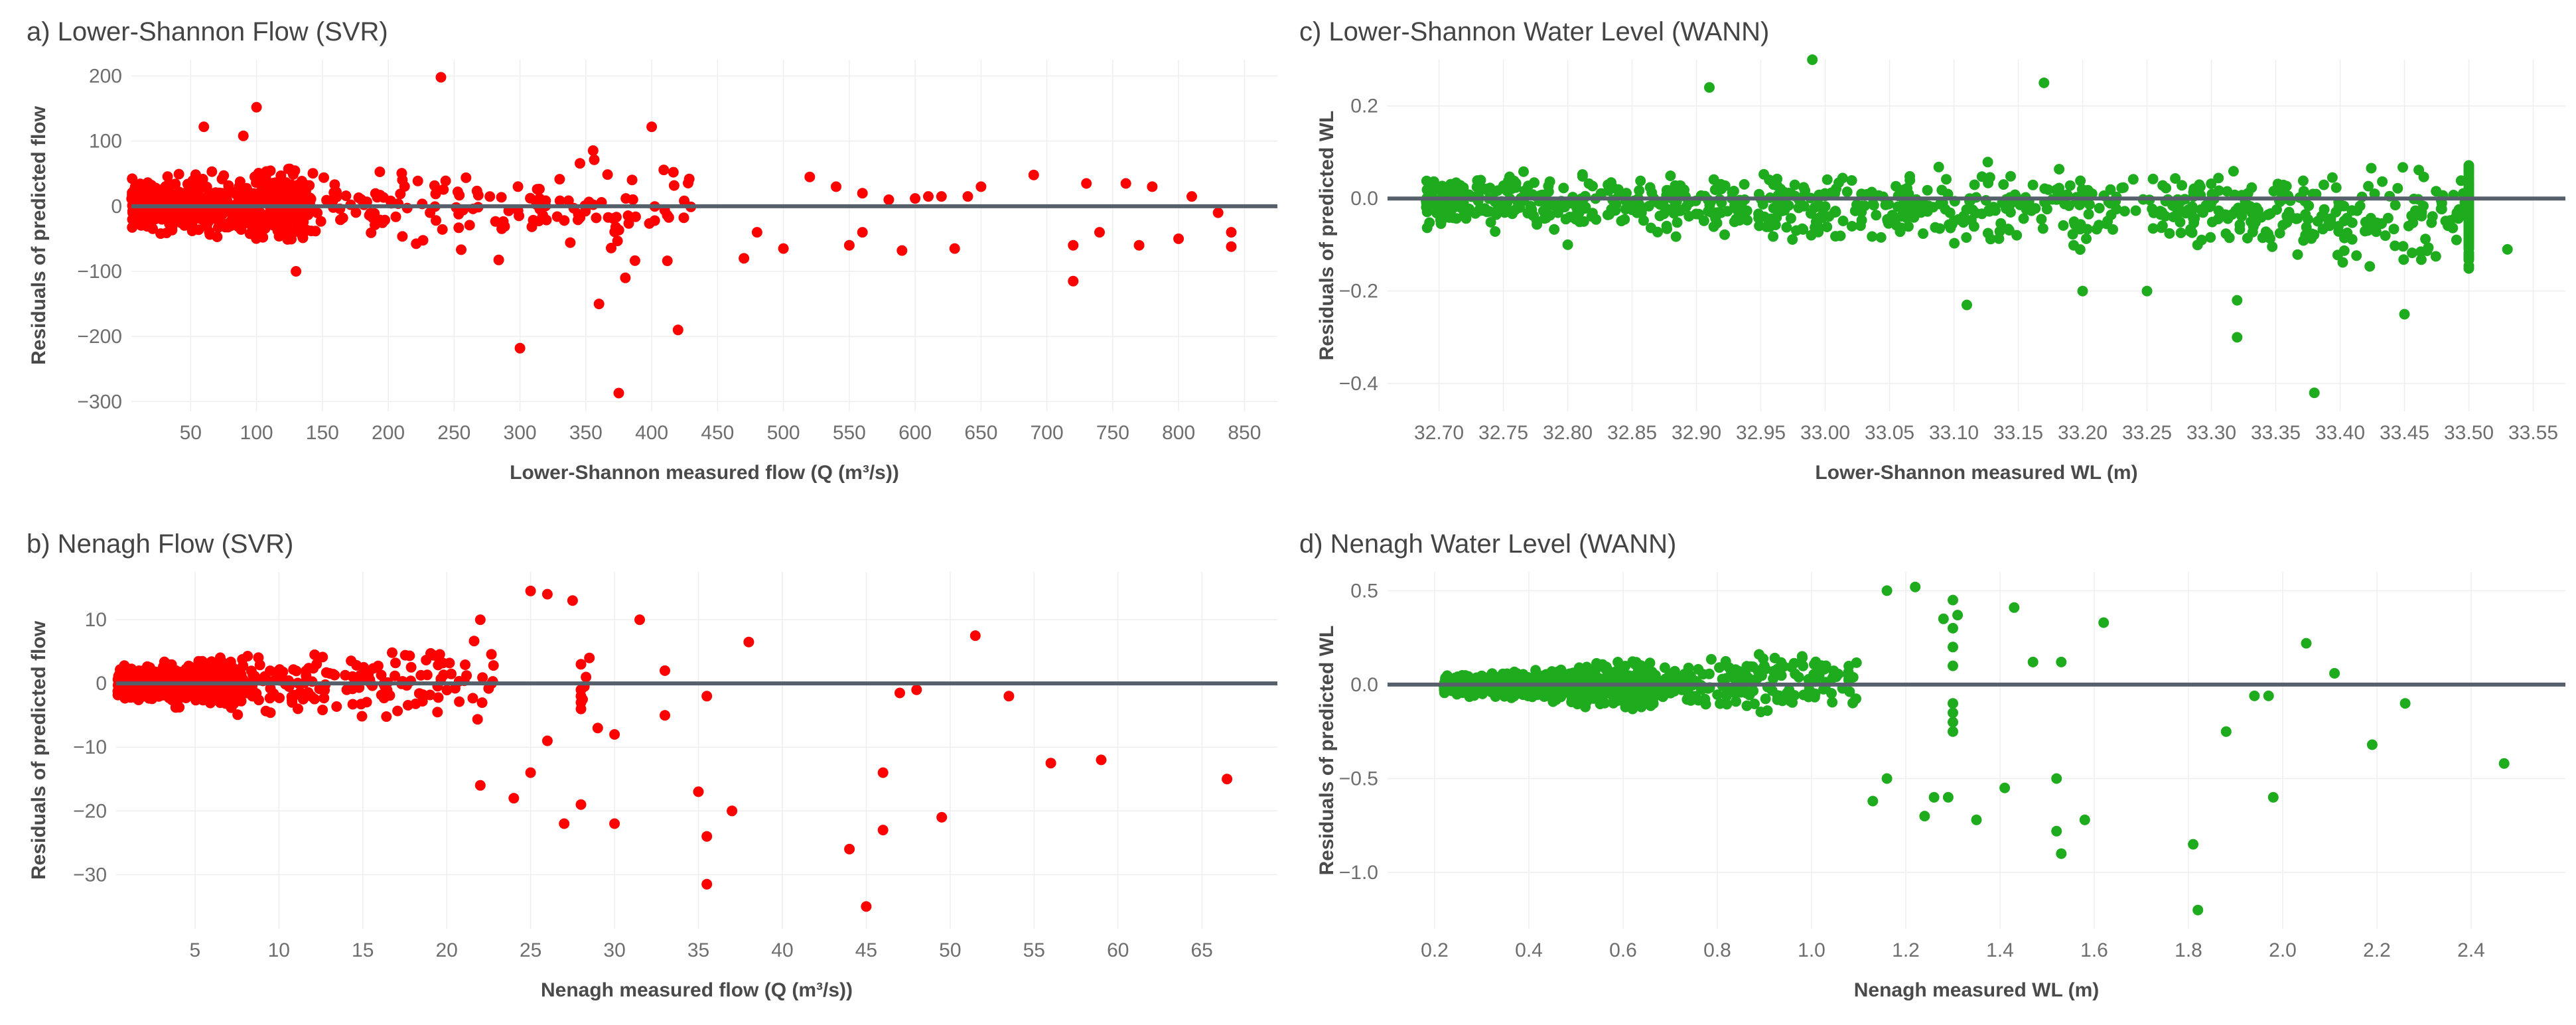  What do you see at coordinates (1364, 685) in the screenshot?
I see `y-tick-label: 0.0` at bounding box center [1364, 685].